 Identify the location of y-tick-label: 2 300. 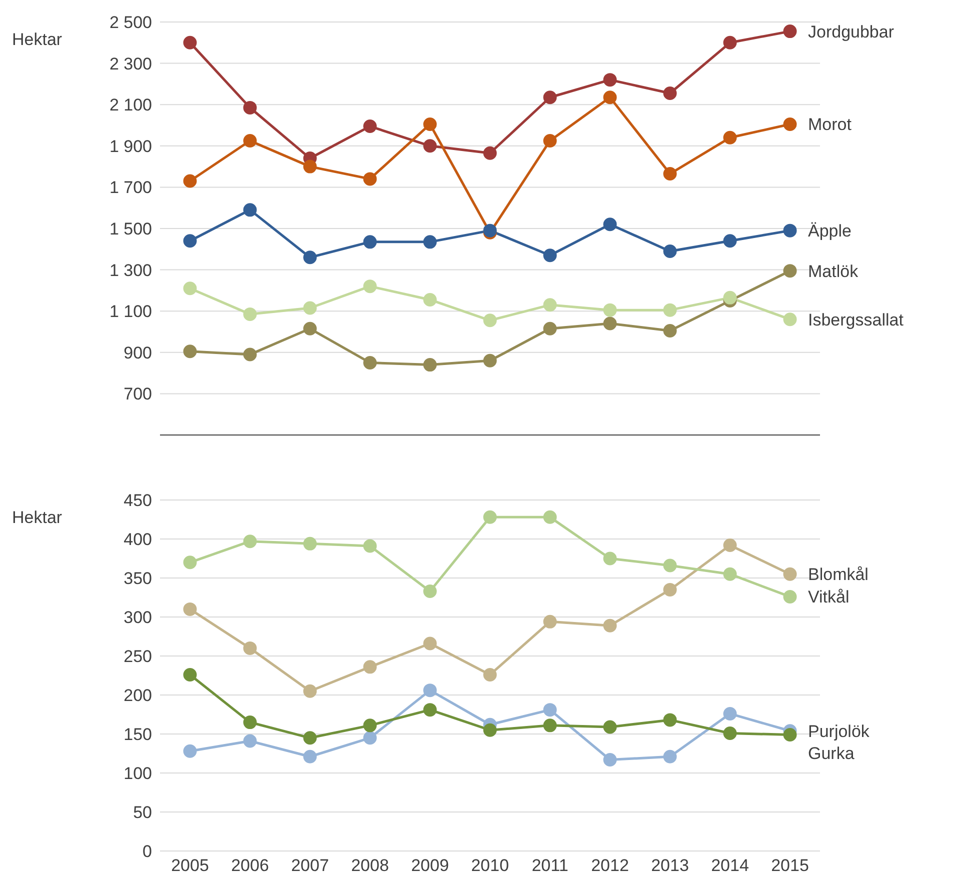
(130, 64).